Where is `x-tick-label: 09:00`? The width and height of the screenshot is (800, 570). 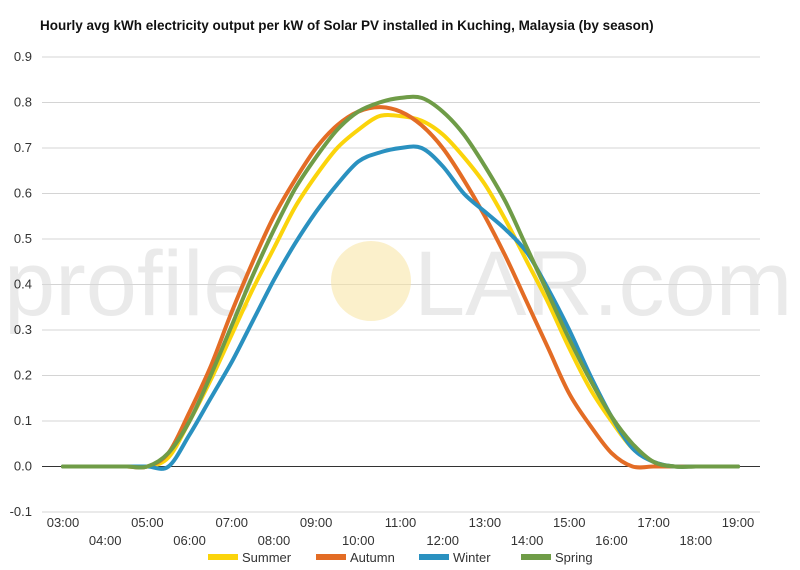
x-tick-label: 09:00 is located at coordinates (316, 522).